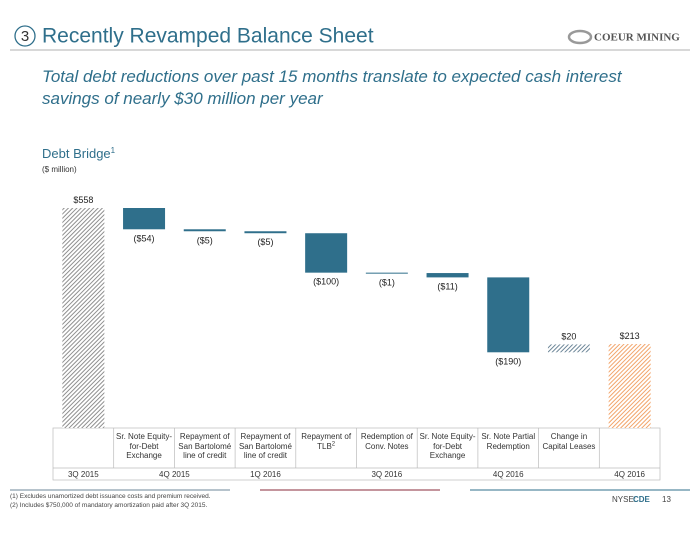  Describe the element at coordinates (637, 38) in the screenshot. I see `logo: COEUR MINING` at that location.